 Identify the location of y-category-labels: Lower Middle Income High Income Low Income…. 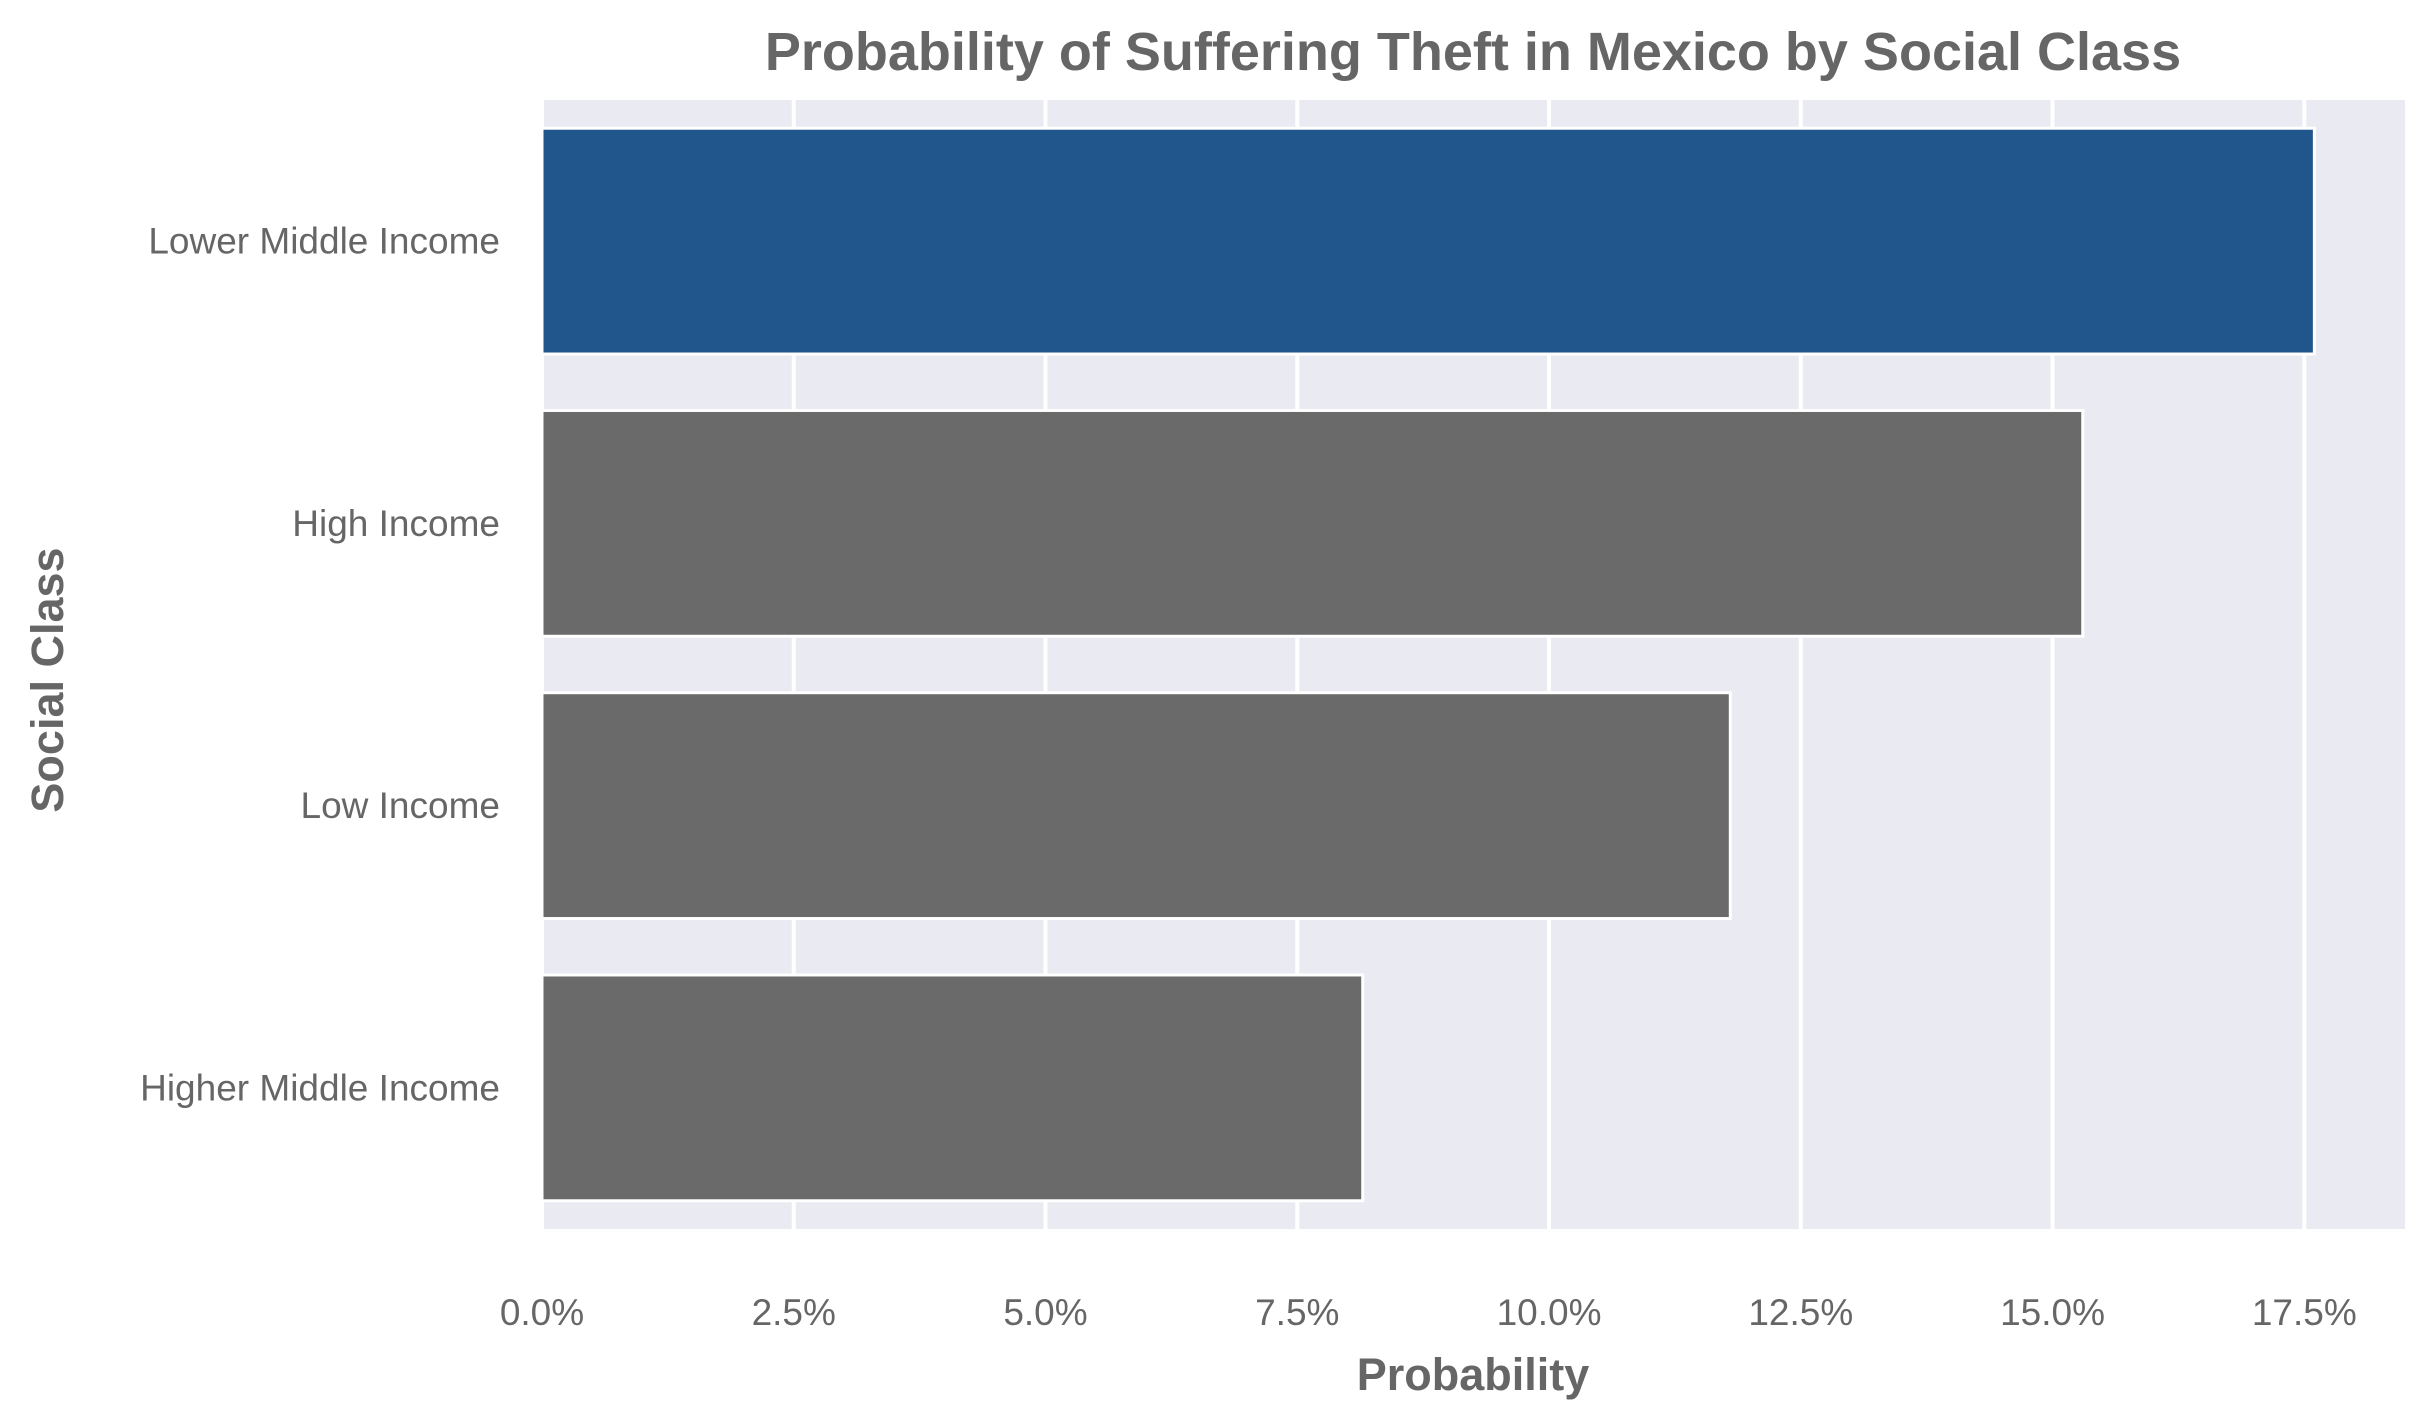
(320, 665).